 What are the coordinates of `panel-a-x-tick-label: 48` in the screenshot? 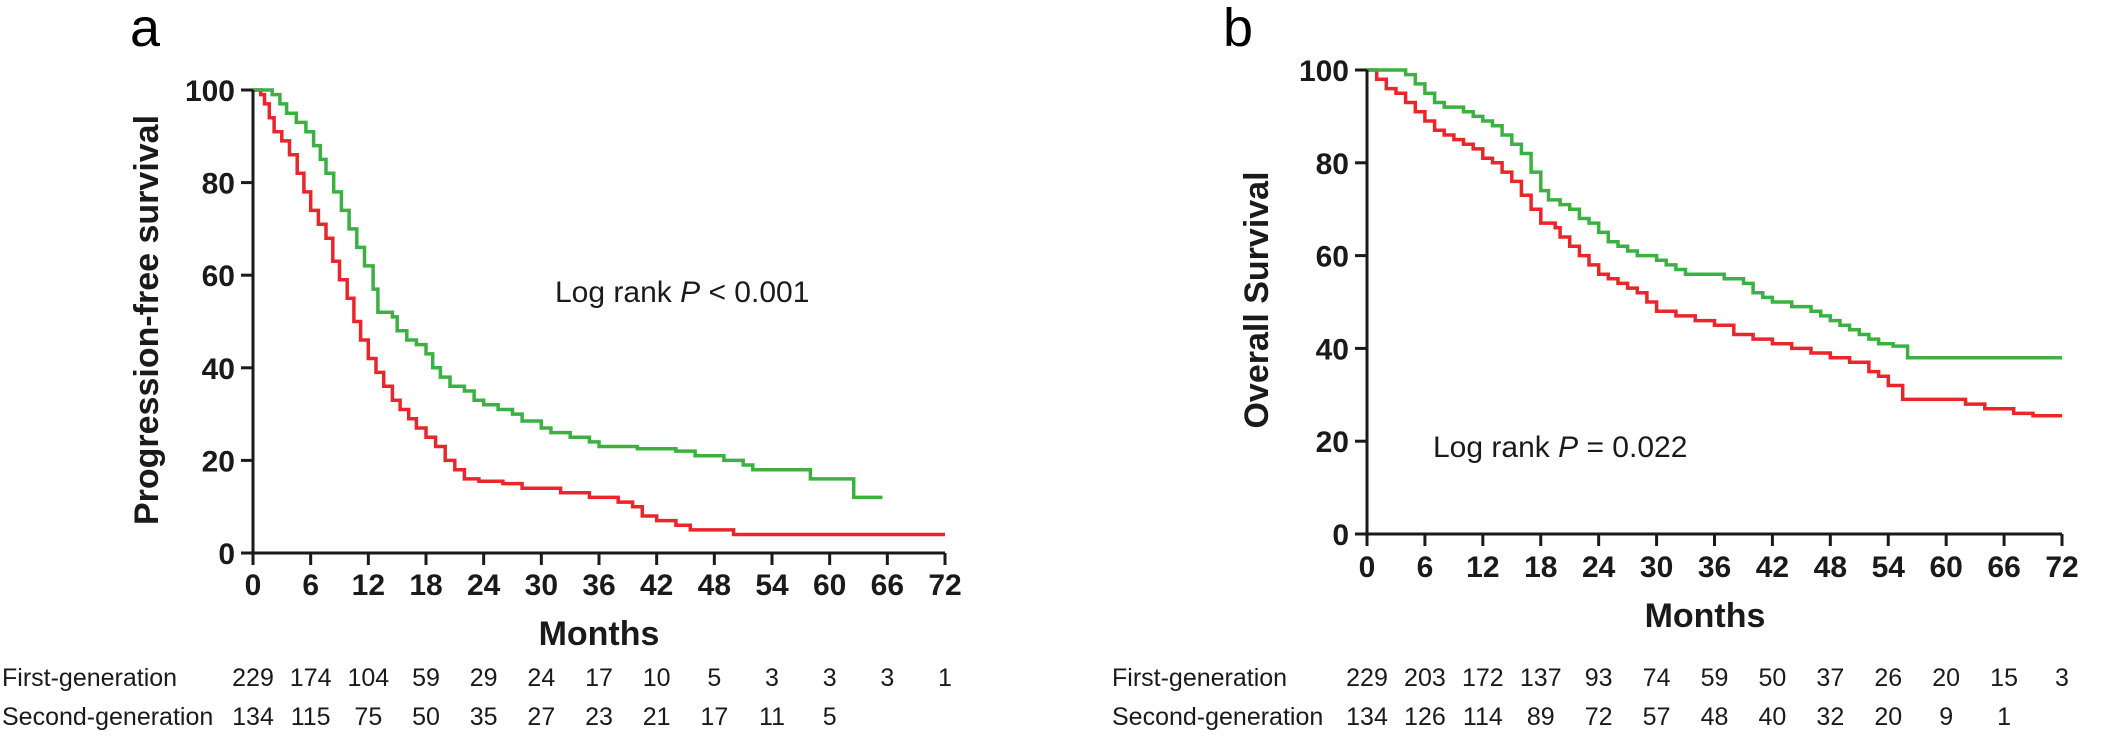 It's located at (714, 585).